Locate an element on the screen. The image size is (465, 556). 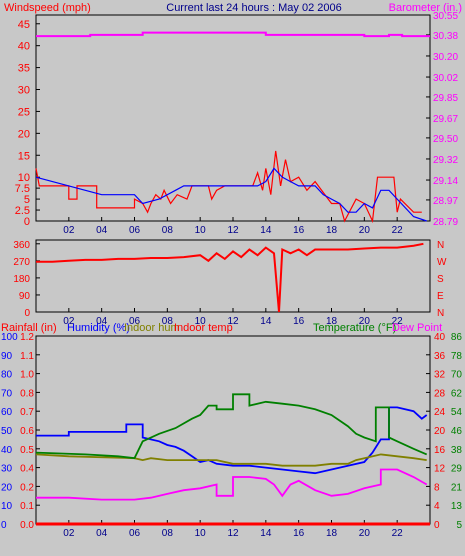
humidity-tick: 80 is located at coordinates (7, 375).